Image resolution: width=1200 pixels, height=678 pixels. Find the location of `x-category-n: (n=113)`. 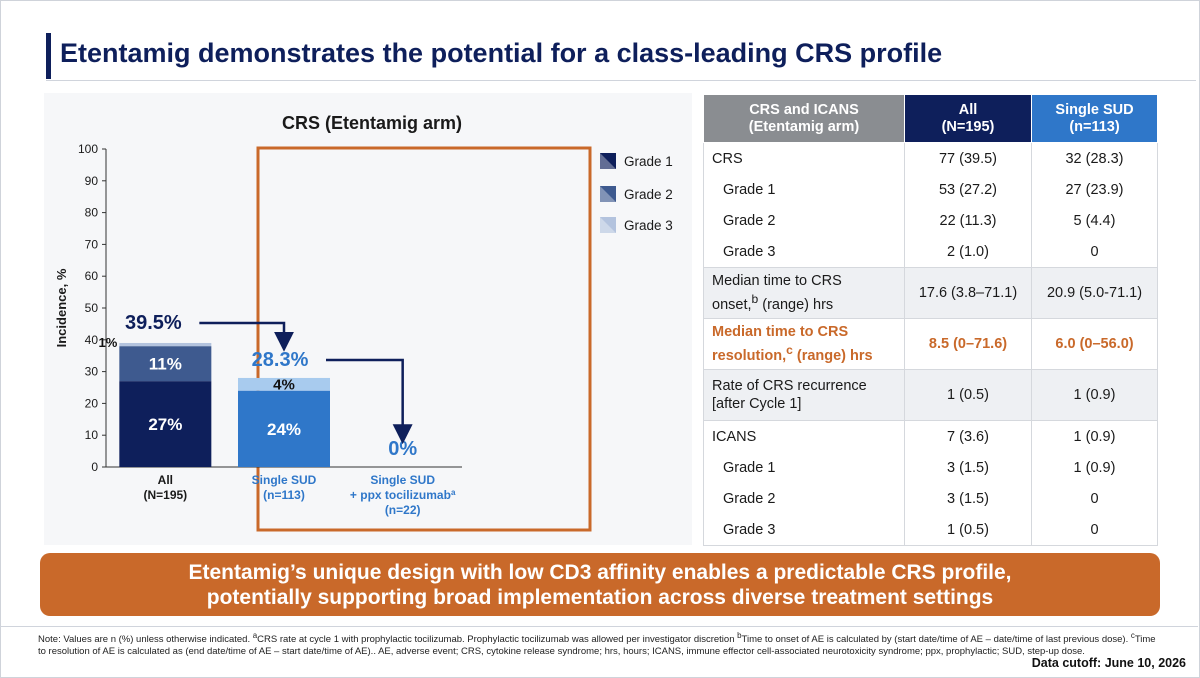

x-category-n: (n=113) is located at coordinates (284, 495).